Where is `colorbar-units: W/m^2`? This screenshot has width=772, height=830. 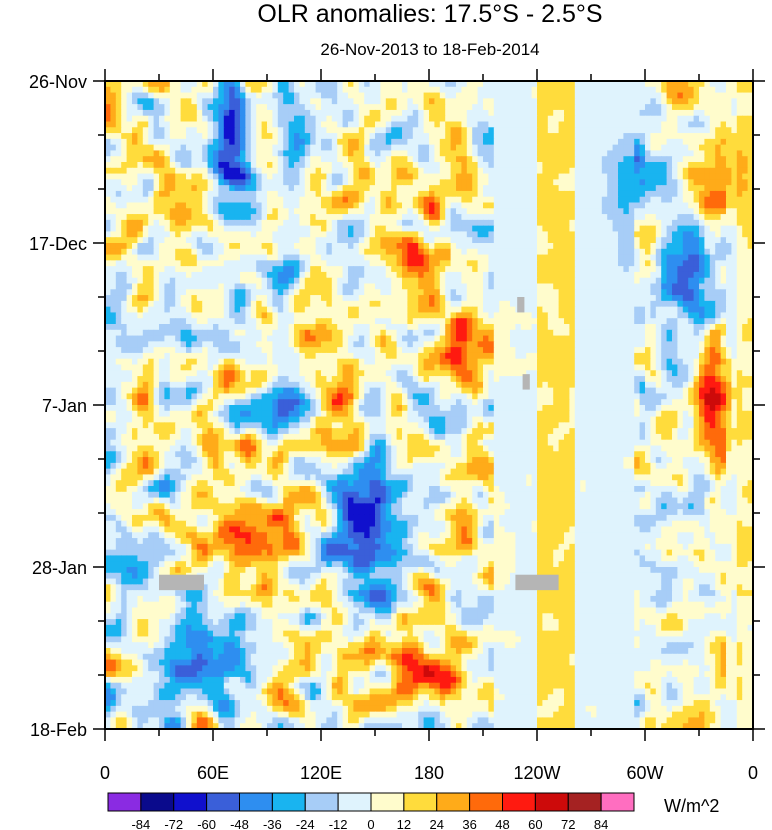 colorbar-units: W/m^2 is located at coordinates (692, 806).